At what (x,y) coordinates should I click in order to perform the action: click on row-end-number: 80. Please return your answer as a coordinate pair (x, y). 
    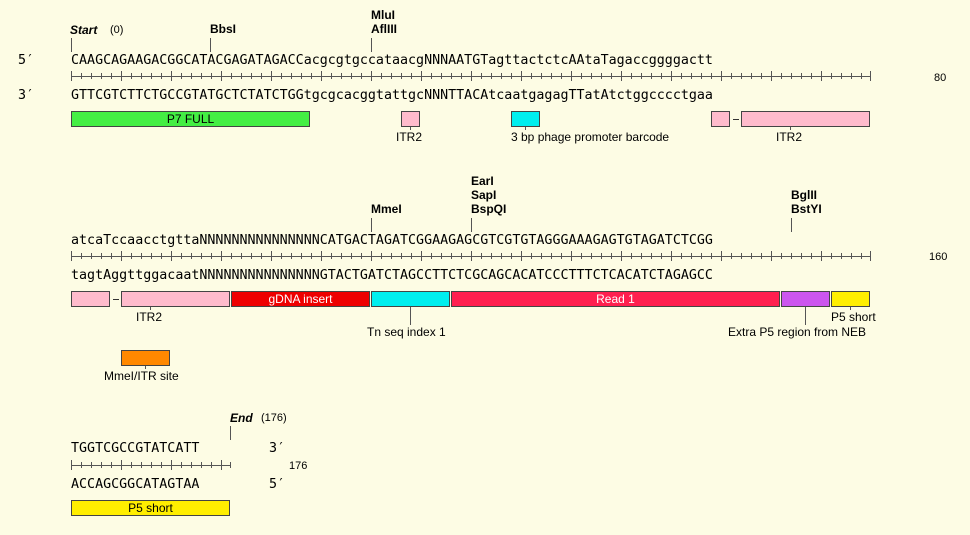
    Looking at the image, I should click on (940, 78).